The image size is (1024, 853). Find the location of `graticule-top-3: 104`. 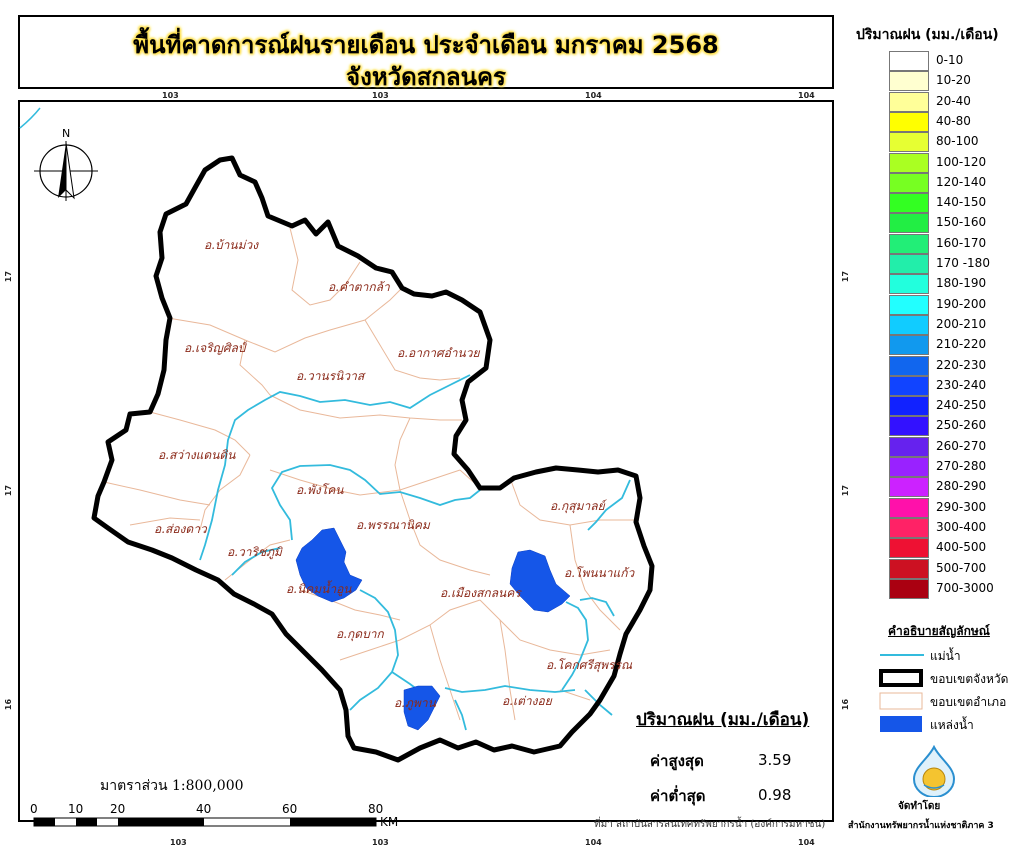

graticule-top-3: 104 is located at coordinates (593, 95).